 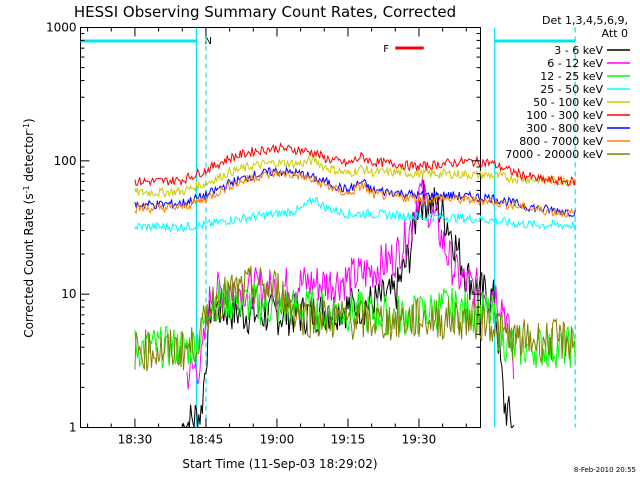 I want to click on y-tick-label: 1, so click(x=73, y=428).